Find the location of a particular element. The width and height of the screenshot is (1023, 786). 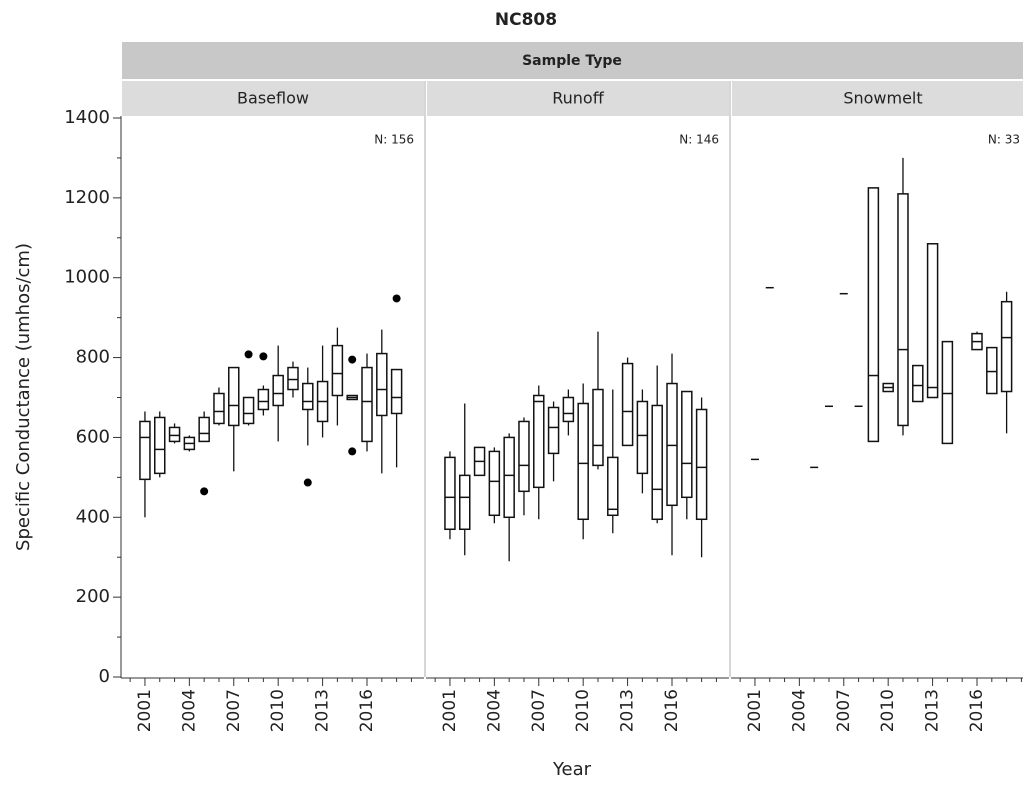

panel-label: Runoff is located at coordinates (578, 98).